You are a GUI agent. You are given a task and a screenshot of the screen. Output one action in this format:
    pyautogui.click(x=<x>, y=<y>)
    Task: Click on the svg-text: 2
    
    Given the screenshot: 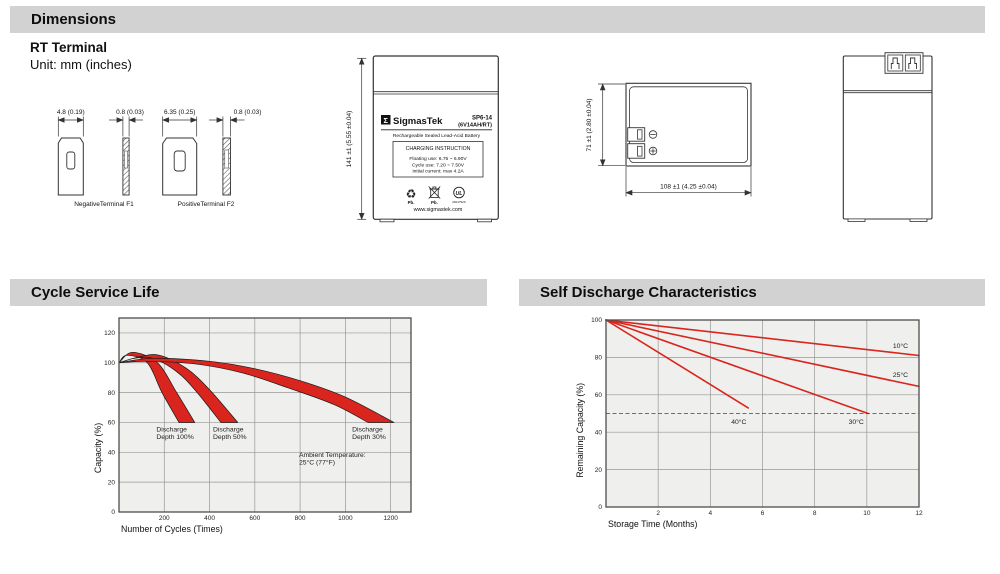 What is the action you would take?
    pyautogui.click(x=658, y=513)
    